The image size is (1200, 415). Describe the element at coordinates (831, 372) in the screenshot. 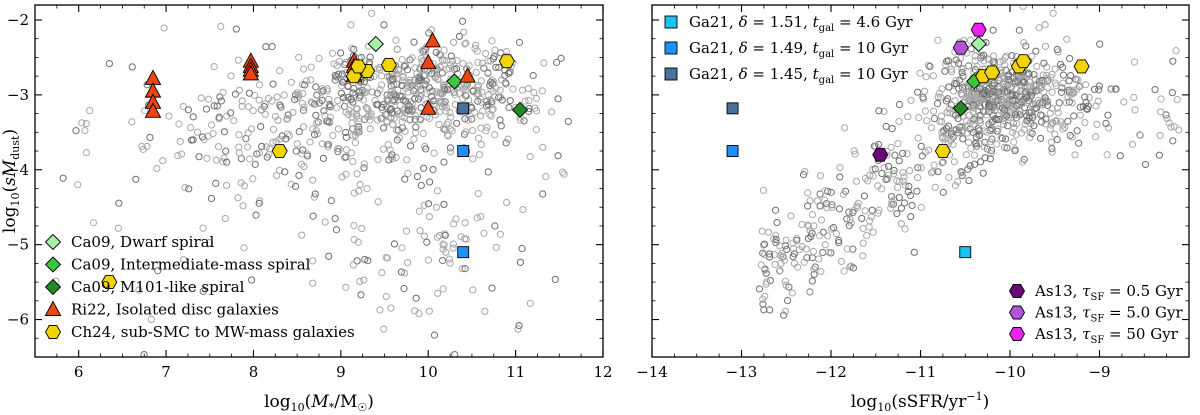

I see `x-tick-label: −12` at that location.